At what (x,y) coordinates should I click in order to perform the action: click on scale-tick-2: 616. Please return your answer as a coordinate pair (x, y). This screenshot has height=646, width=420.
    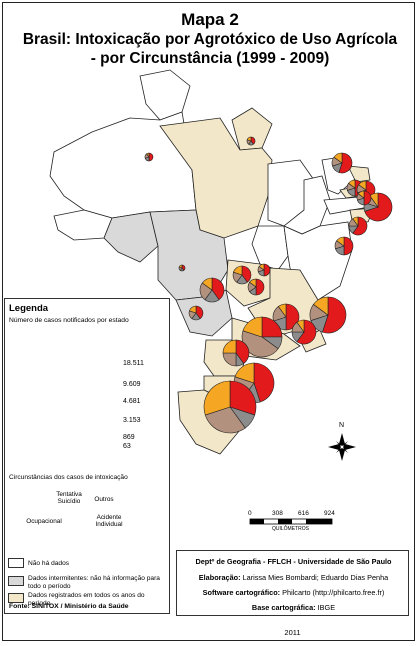
    Looking at the image, I should click on (303, 513).